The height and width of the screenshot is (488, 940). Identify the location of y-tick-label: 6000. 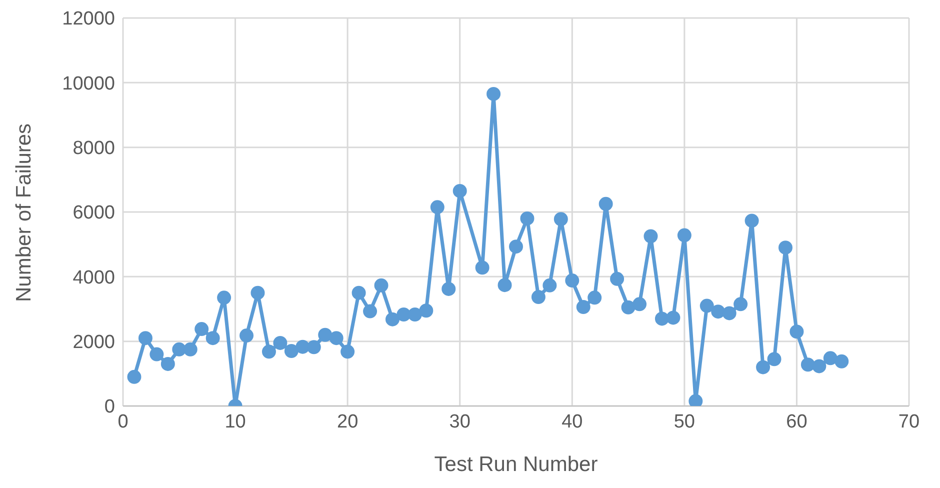
(93, 213).